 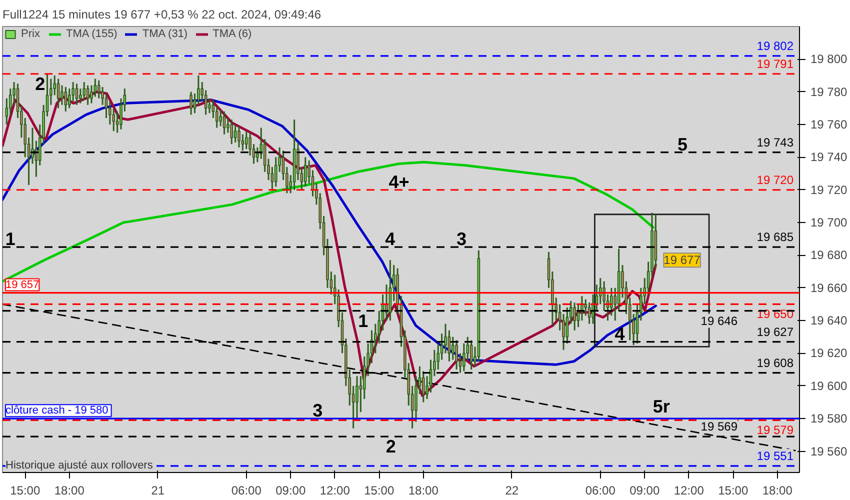 What do you see at coordinates (829, 287) in the screenshot?
I see `y-tick-label: 19 660` at bounding box center [829, 287].